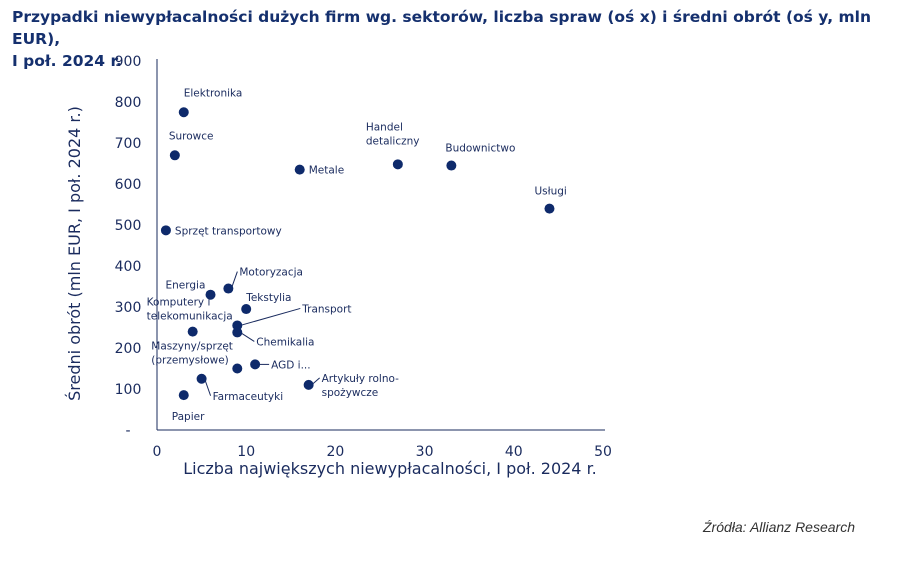  Describe the element at coordinates (393, 134) in the screenshot. I see `data-point-label: Handel detaliczny` at that location.